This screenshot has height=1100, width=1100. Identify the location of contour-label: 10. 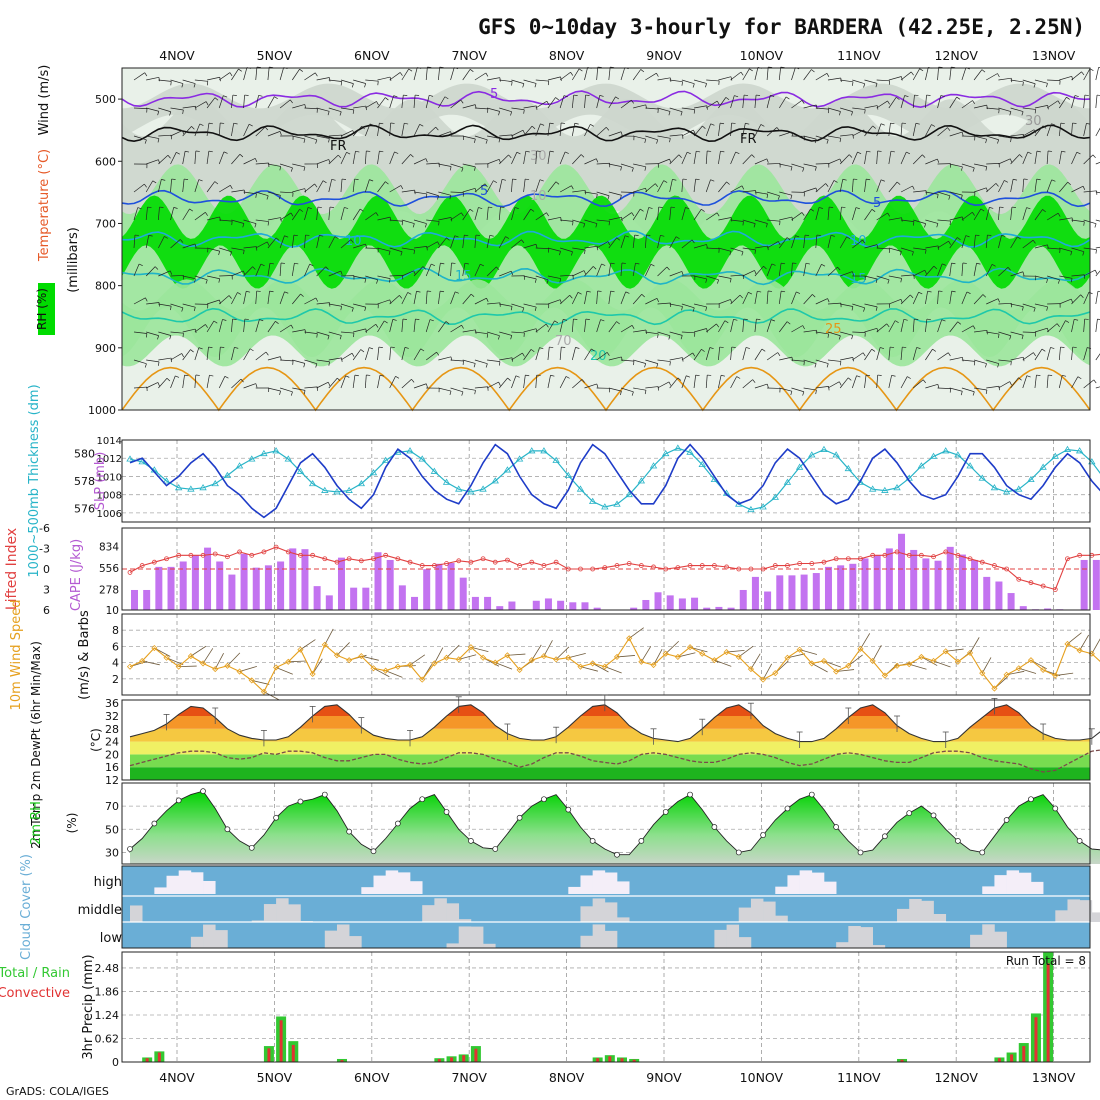
(538, 196).